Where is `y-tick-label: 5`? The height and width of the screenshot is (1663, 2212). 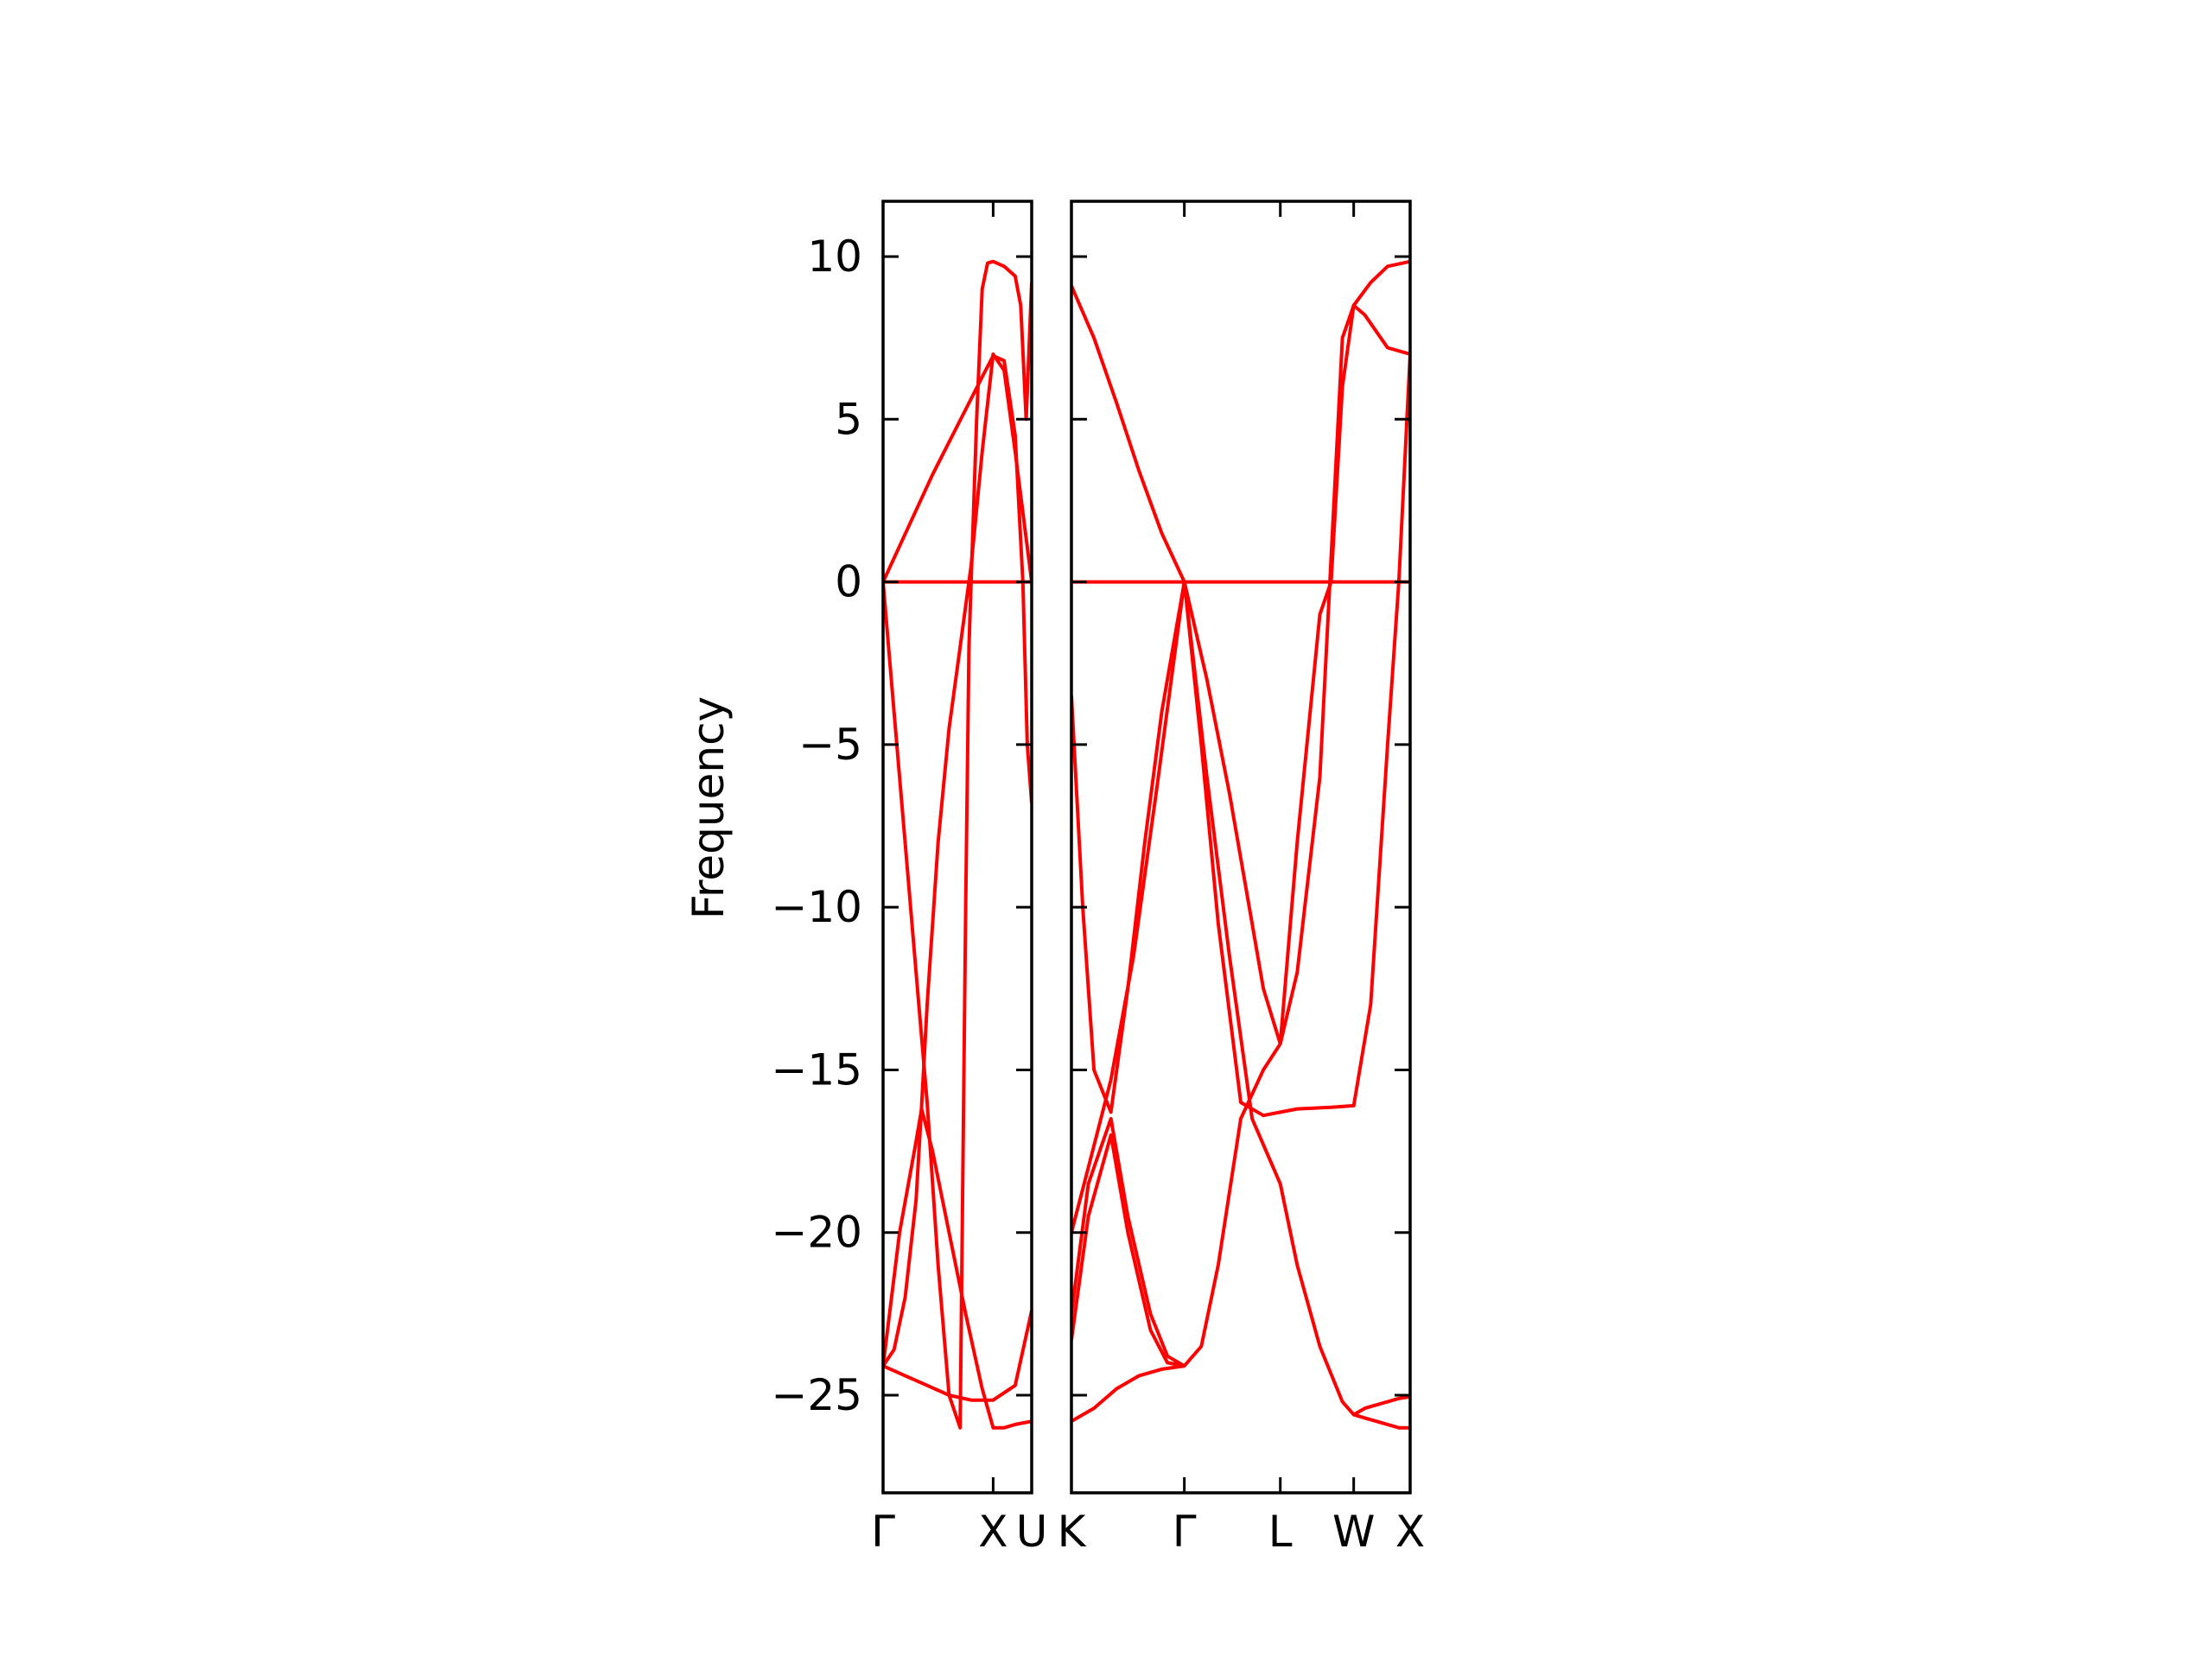
y-tick-label: 5 is located at coordinates (848, 419).